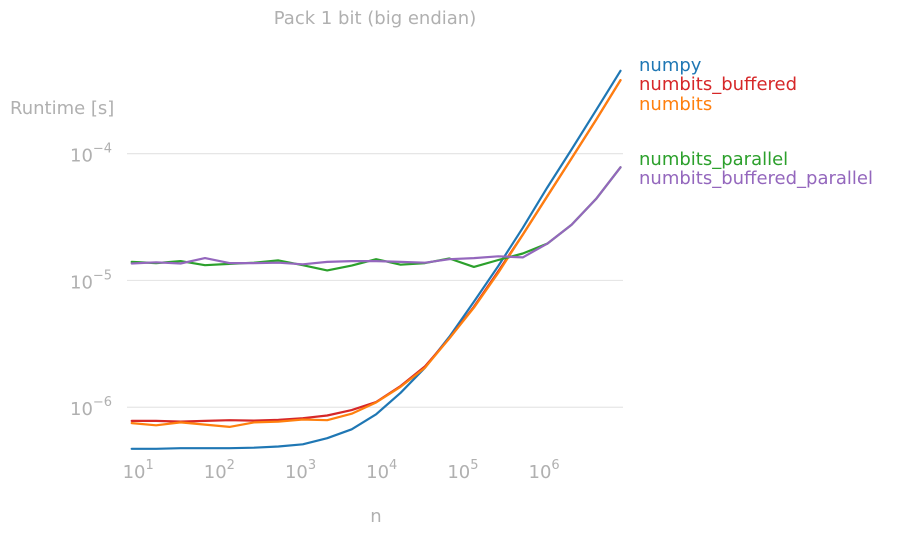  Describe the element at coordinates (62, 108) in the screenshot. I see `y-axis-label: Runtime [s]` at that location.